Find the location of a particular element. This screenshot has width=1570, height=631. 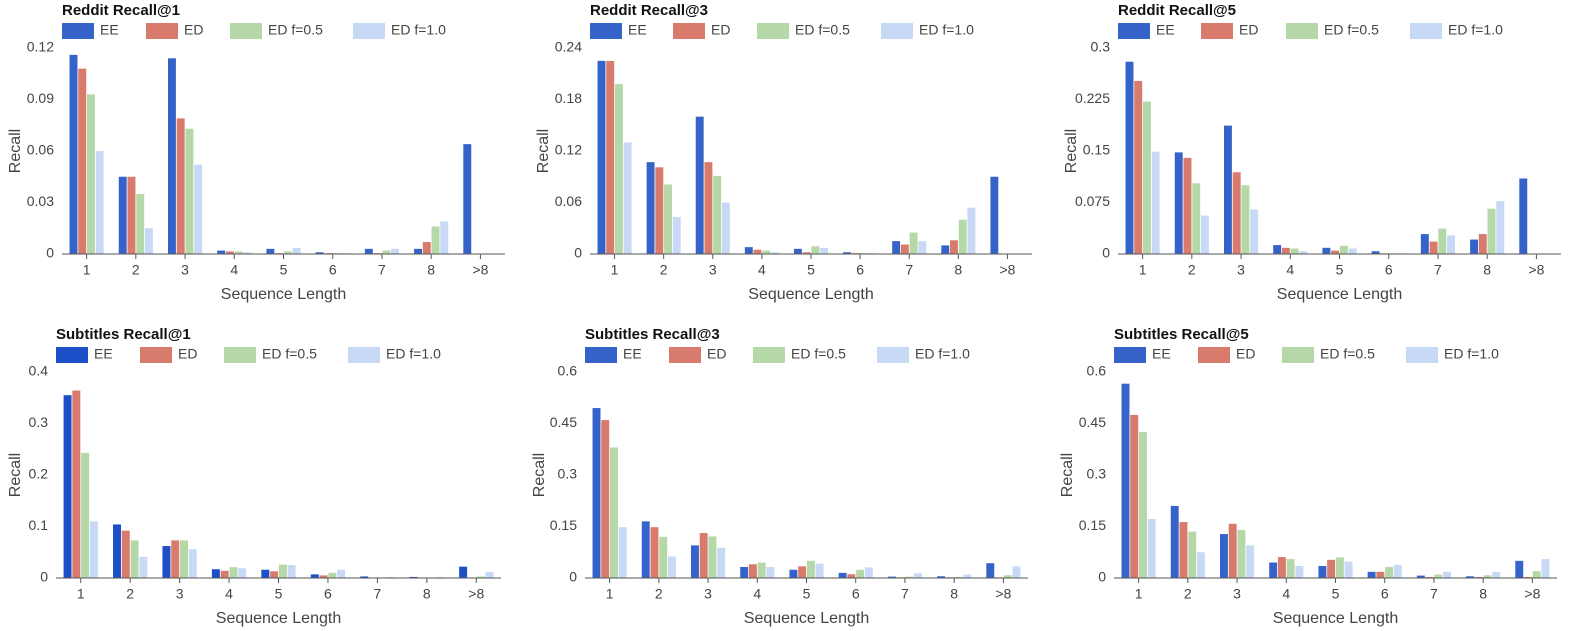

chart-title: Subtitles Recall@5 is located at coordinates (1181, 334).